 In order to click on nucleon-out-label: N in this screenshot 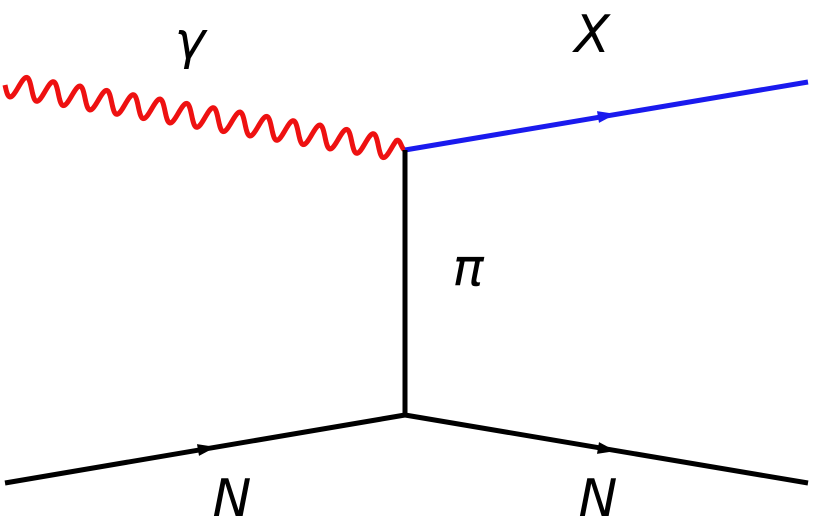, I will do `click(598, 496)`.